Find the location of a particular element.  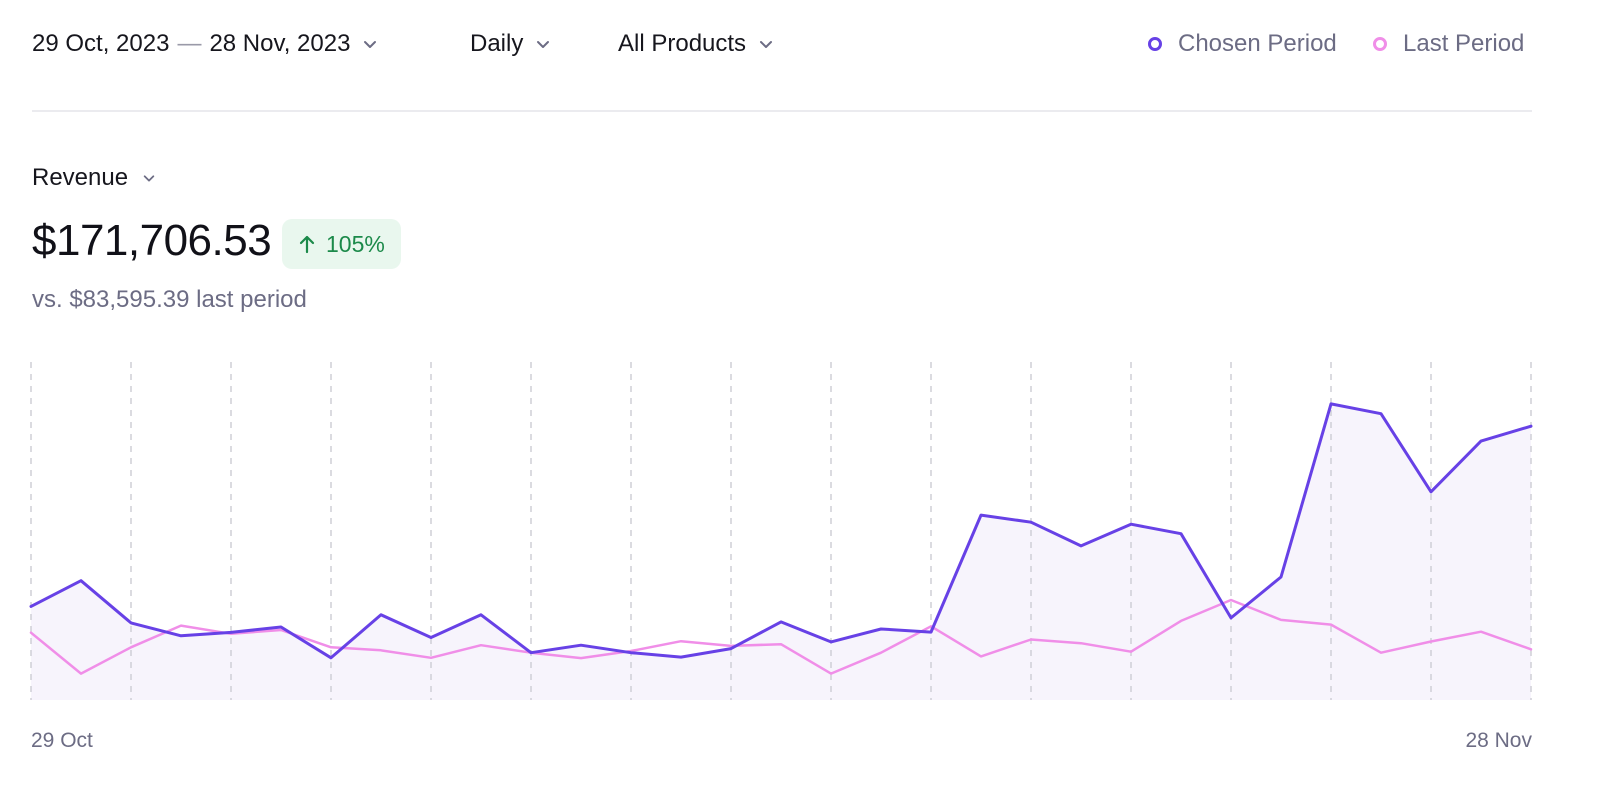

products-dropdown: All Products is located at coordinates (696, 44).